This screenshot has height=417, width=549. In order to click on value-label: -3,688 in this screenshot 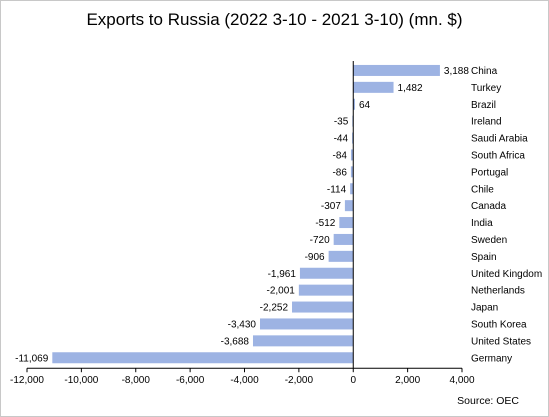, I will do `click(235, 341)`.